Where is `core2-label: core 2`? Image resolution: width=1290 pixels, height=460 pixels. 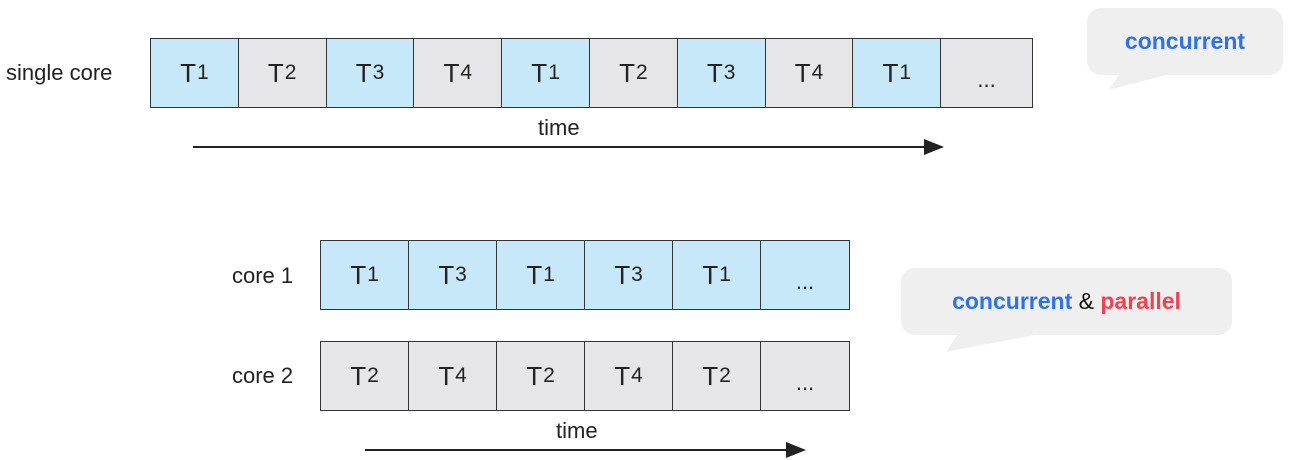
core2-label: core 2 is located at coordinates (263, 375).